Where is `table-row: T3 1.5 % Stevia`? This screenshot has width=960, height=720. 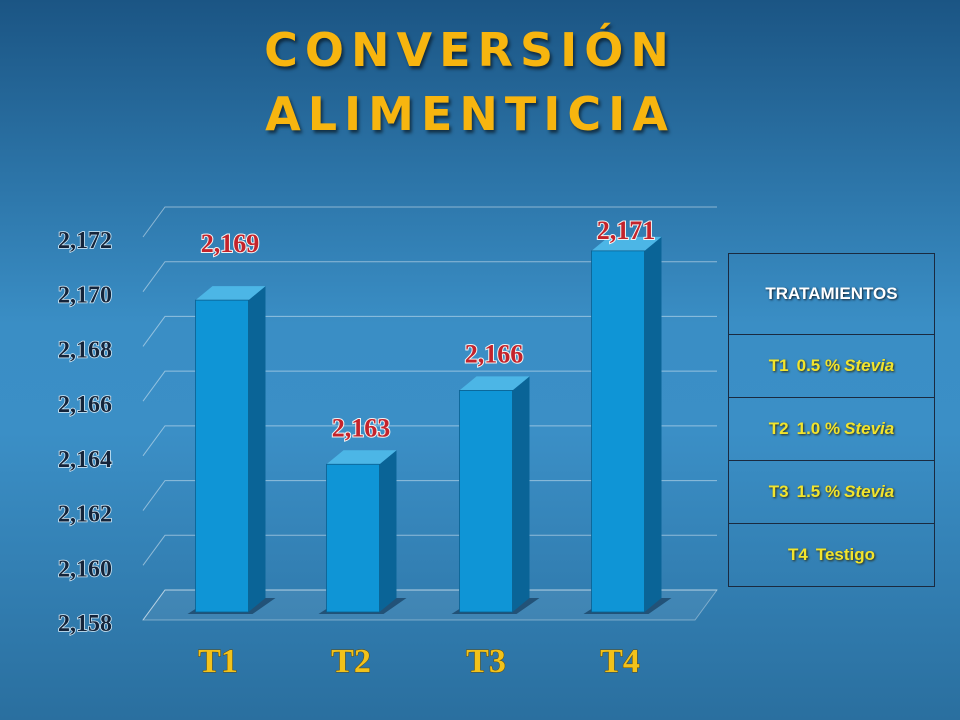 table-row: T3 1.5 % Stevia is located at coordinates (831, 492).